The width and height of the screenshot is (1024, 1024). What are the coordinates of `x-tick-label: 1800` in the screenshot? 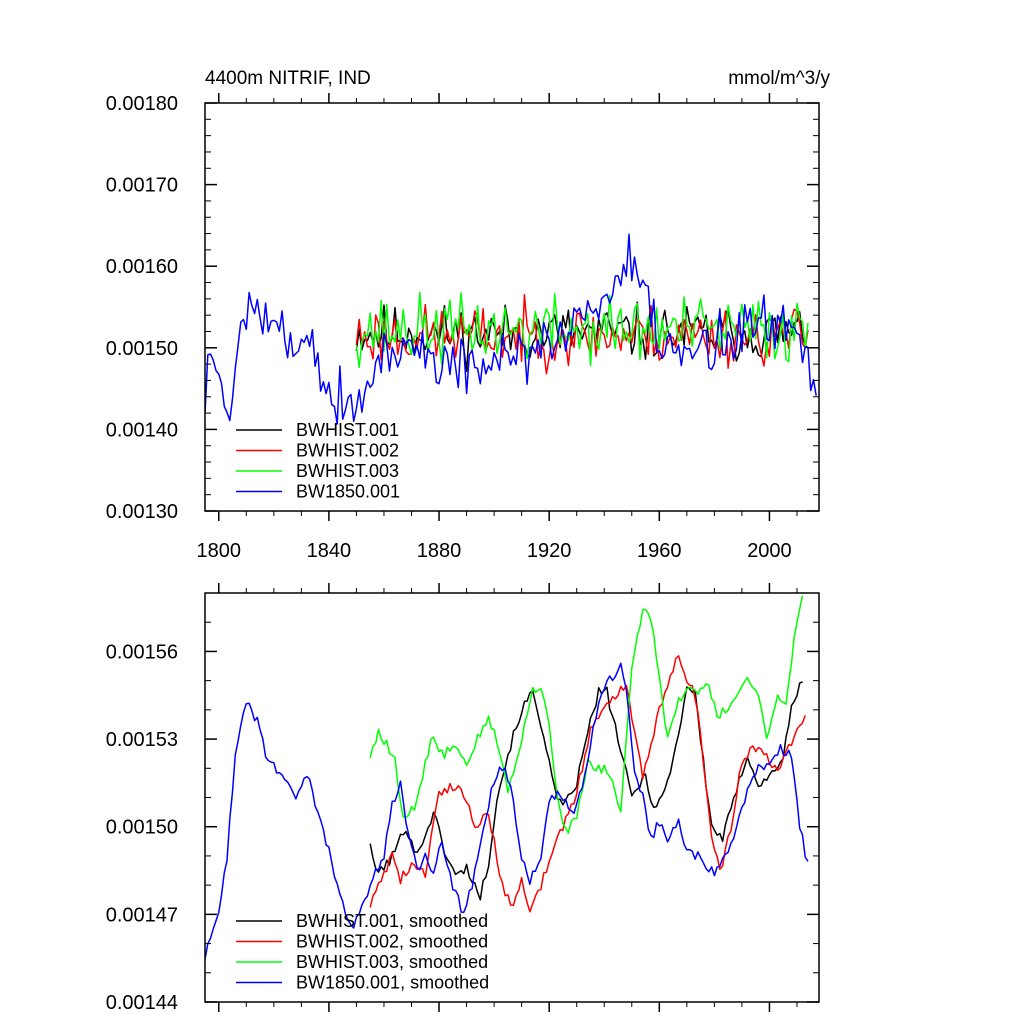 It's located at (219, 551).